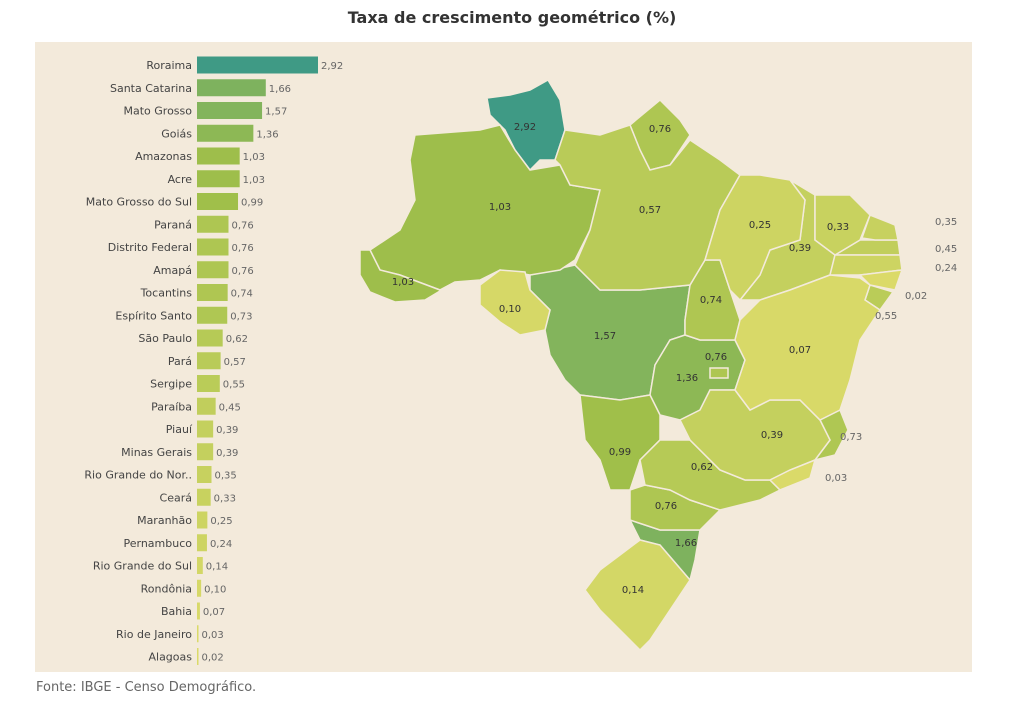 The width and height of the screenshot is (1024, 720). I want to click on bar-label: Mato Grosso do Sul, so click(139, 202).